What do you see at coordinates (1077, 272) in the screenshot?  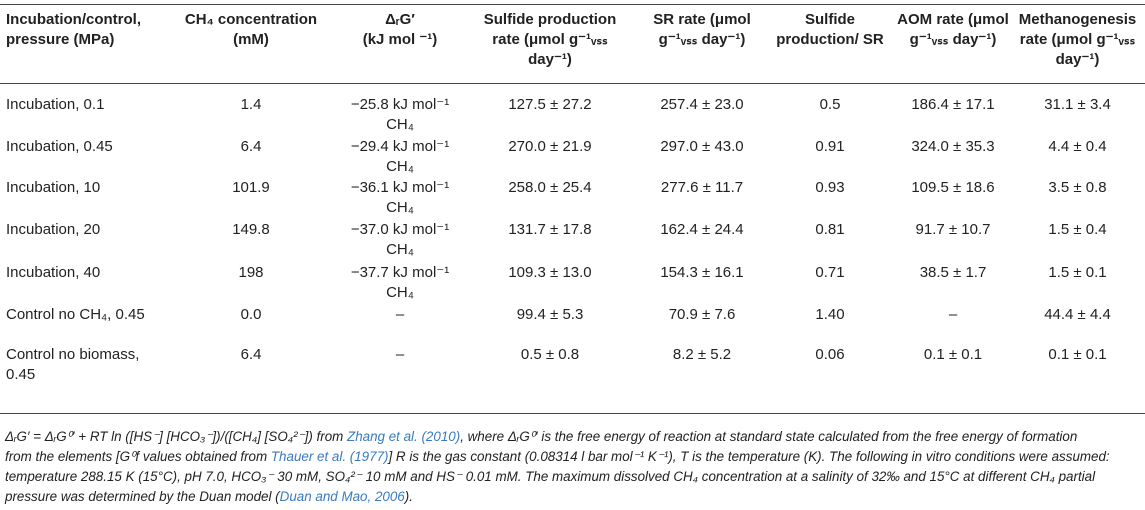 I see `table-cell: 1.5 ± 0.1` at bounding box center [1077, 272].